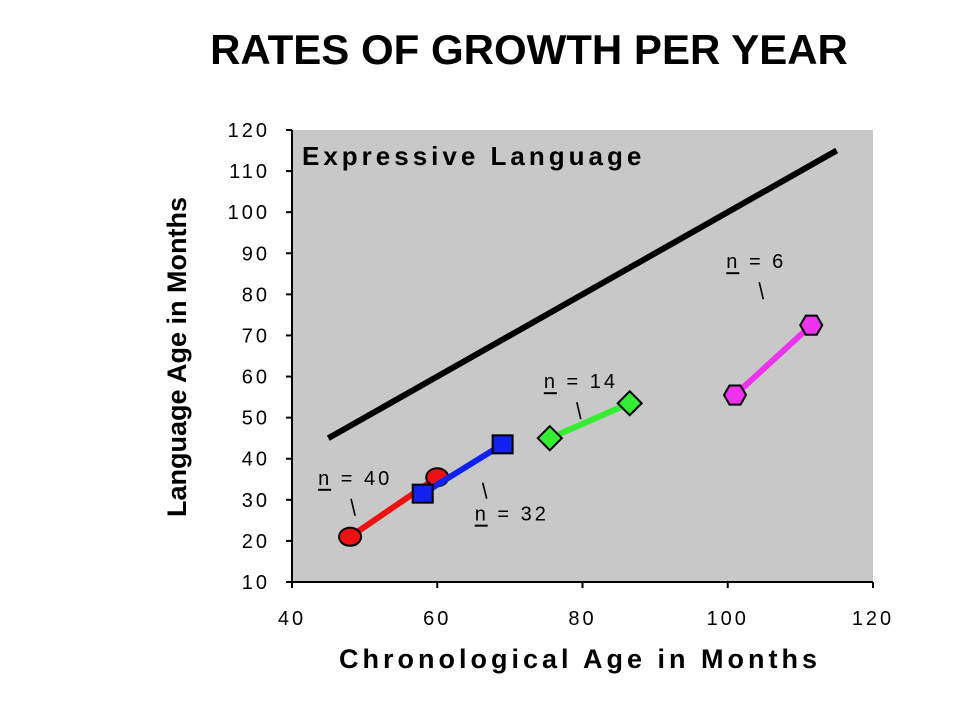 This screenshot has height=720, width=960. Describe the element at coordinates (256, 378) in the screenshot. I see `y-tick-label: 60` at that location.